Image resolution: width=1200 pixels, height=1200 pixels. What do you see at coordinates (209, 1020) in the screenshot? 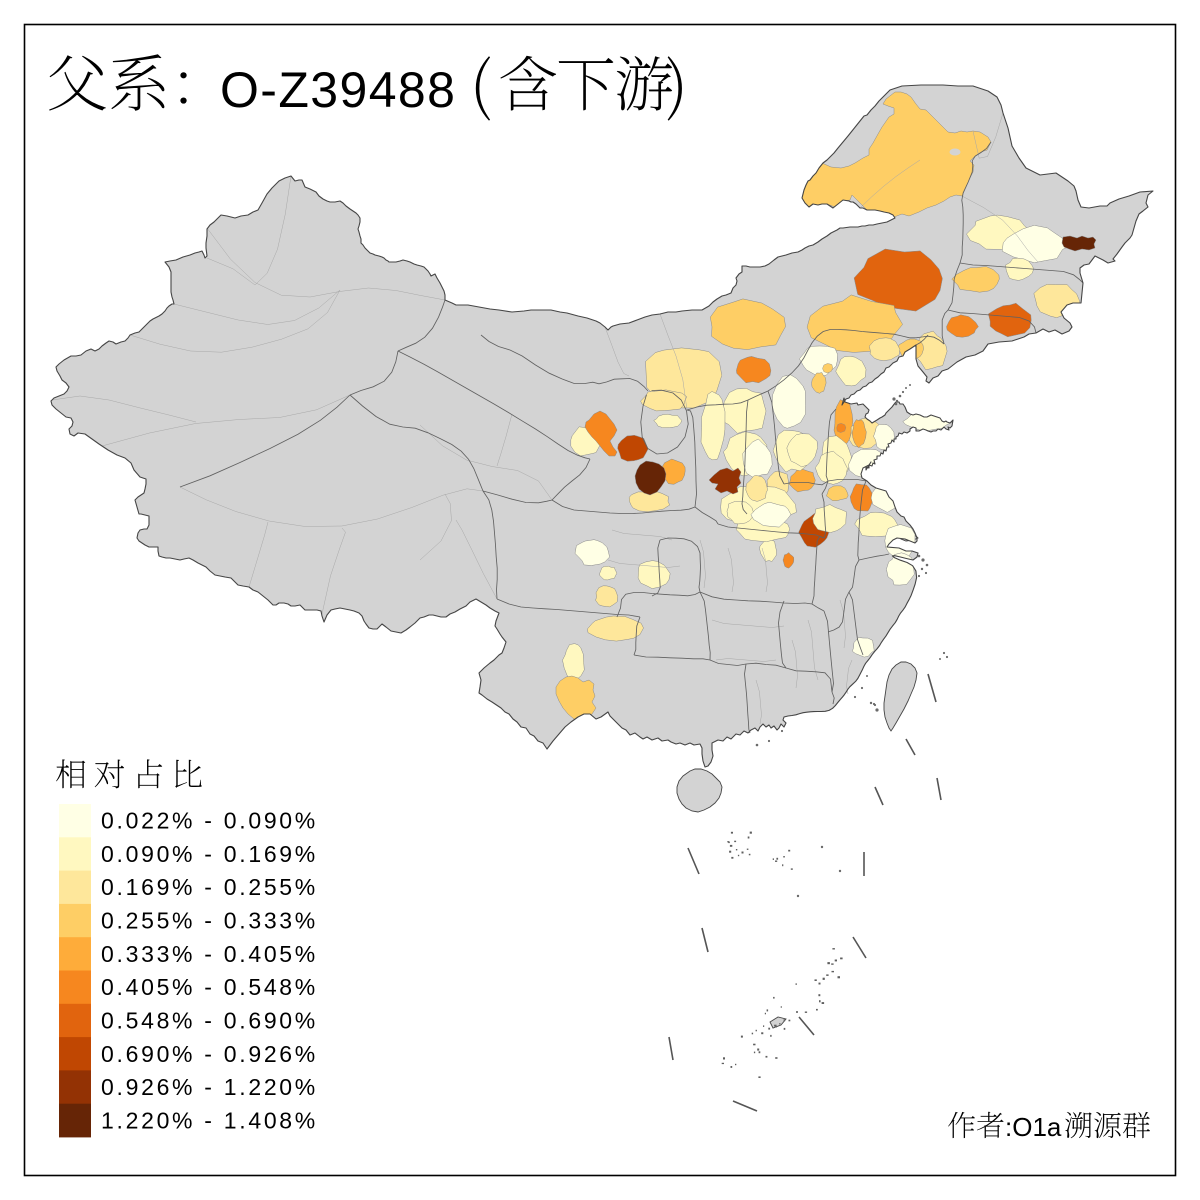
I see `svg-text: 0.548% - 0.690%` at bounding box center [209, 1020].